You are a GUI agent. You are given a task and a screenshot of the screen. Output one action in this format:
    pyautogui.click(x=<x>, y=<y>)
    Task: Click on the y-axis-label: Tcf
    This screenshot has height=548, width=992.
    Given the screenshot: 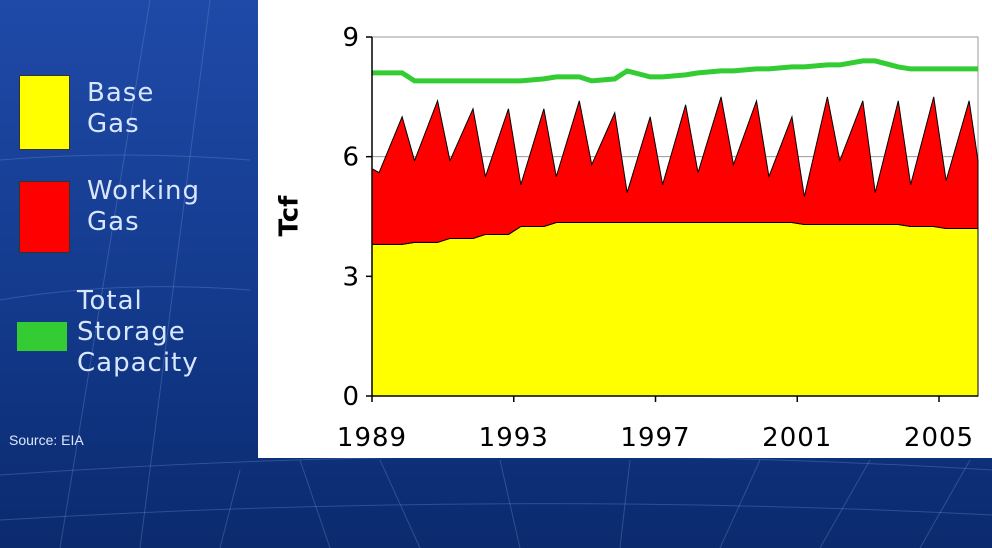 What is the action you would take?
    pyautogui.click(x=290, y=216)
    